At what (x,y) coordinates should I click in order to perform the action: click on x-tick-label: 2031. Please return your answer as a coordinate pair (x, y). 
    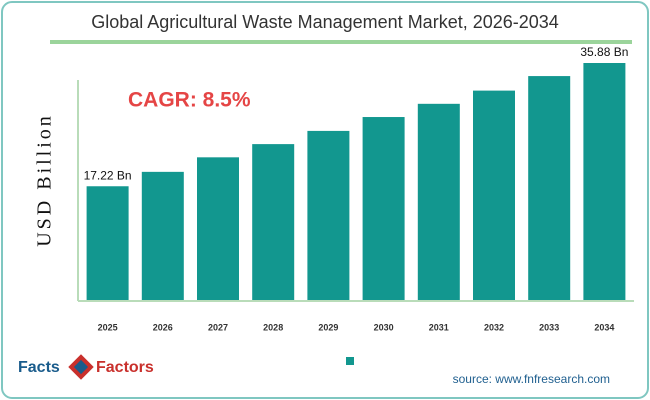
    Looking at the image, I should click on (439, 327).